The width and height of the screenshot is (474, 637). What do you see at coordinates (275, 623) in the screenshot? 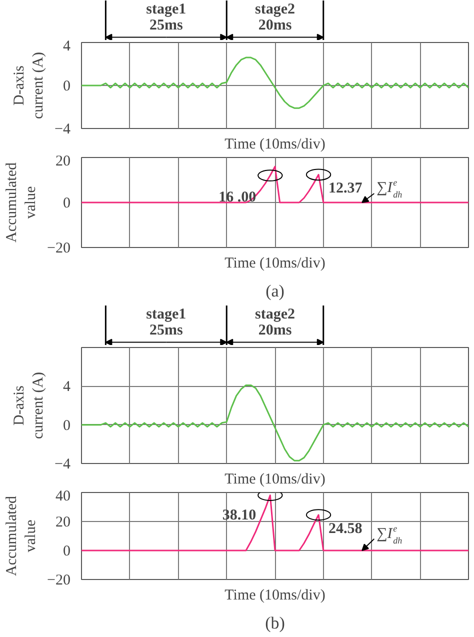
I see `text: (b)` at bounding box center [275, 623].